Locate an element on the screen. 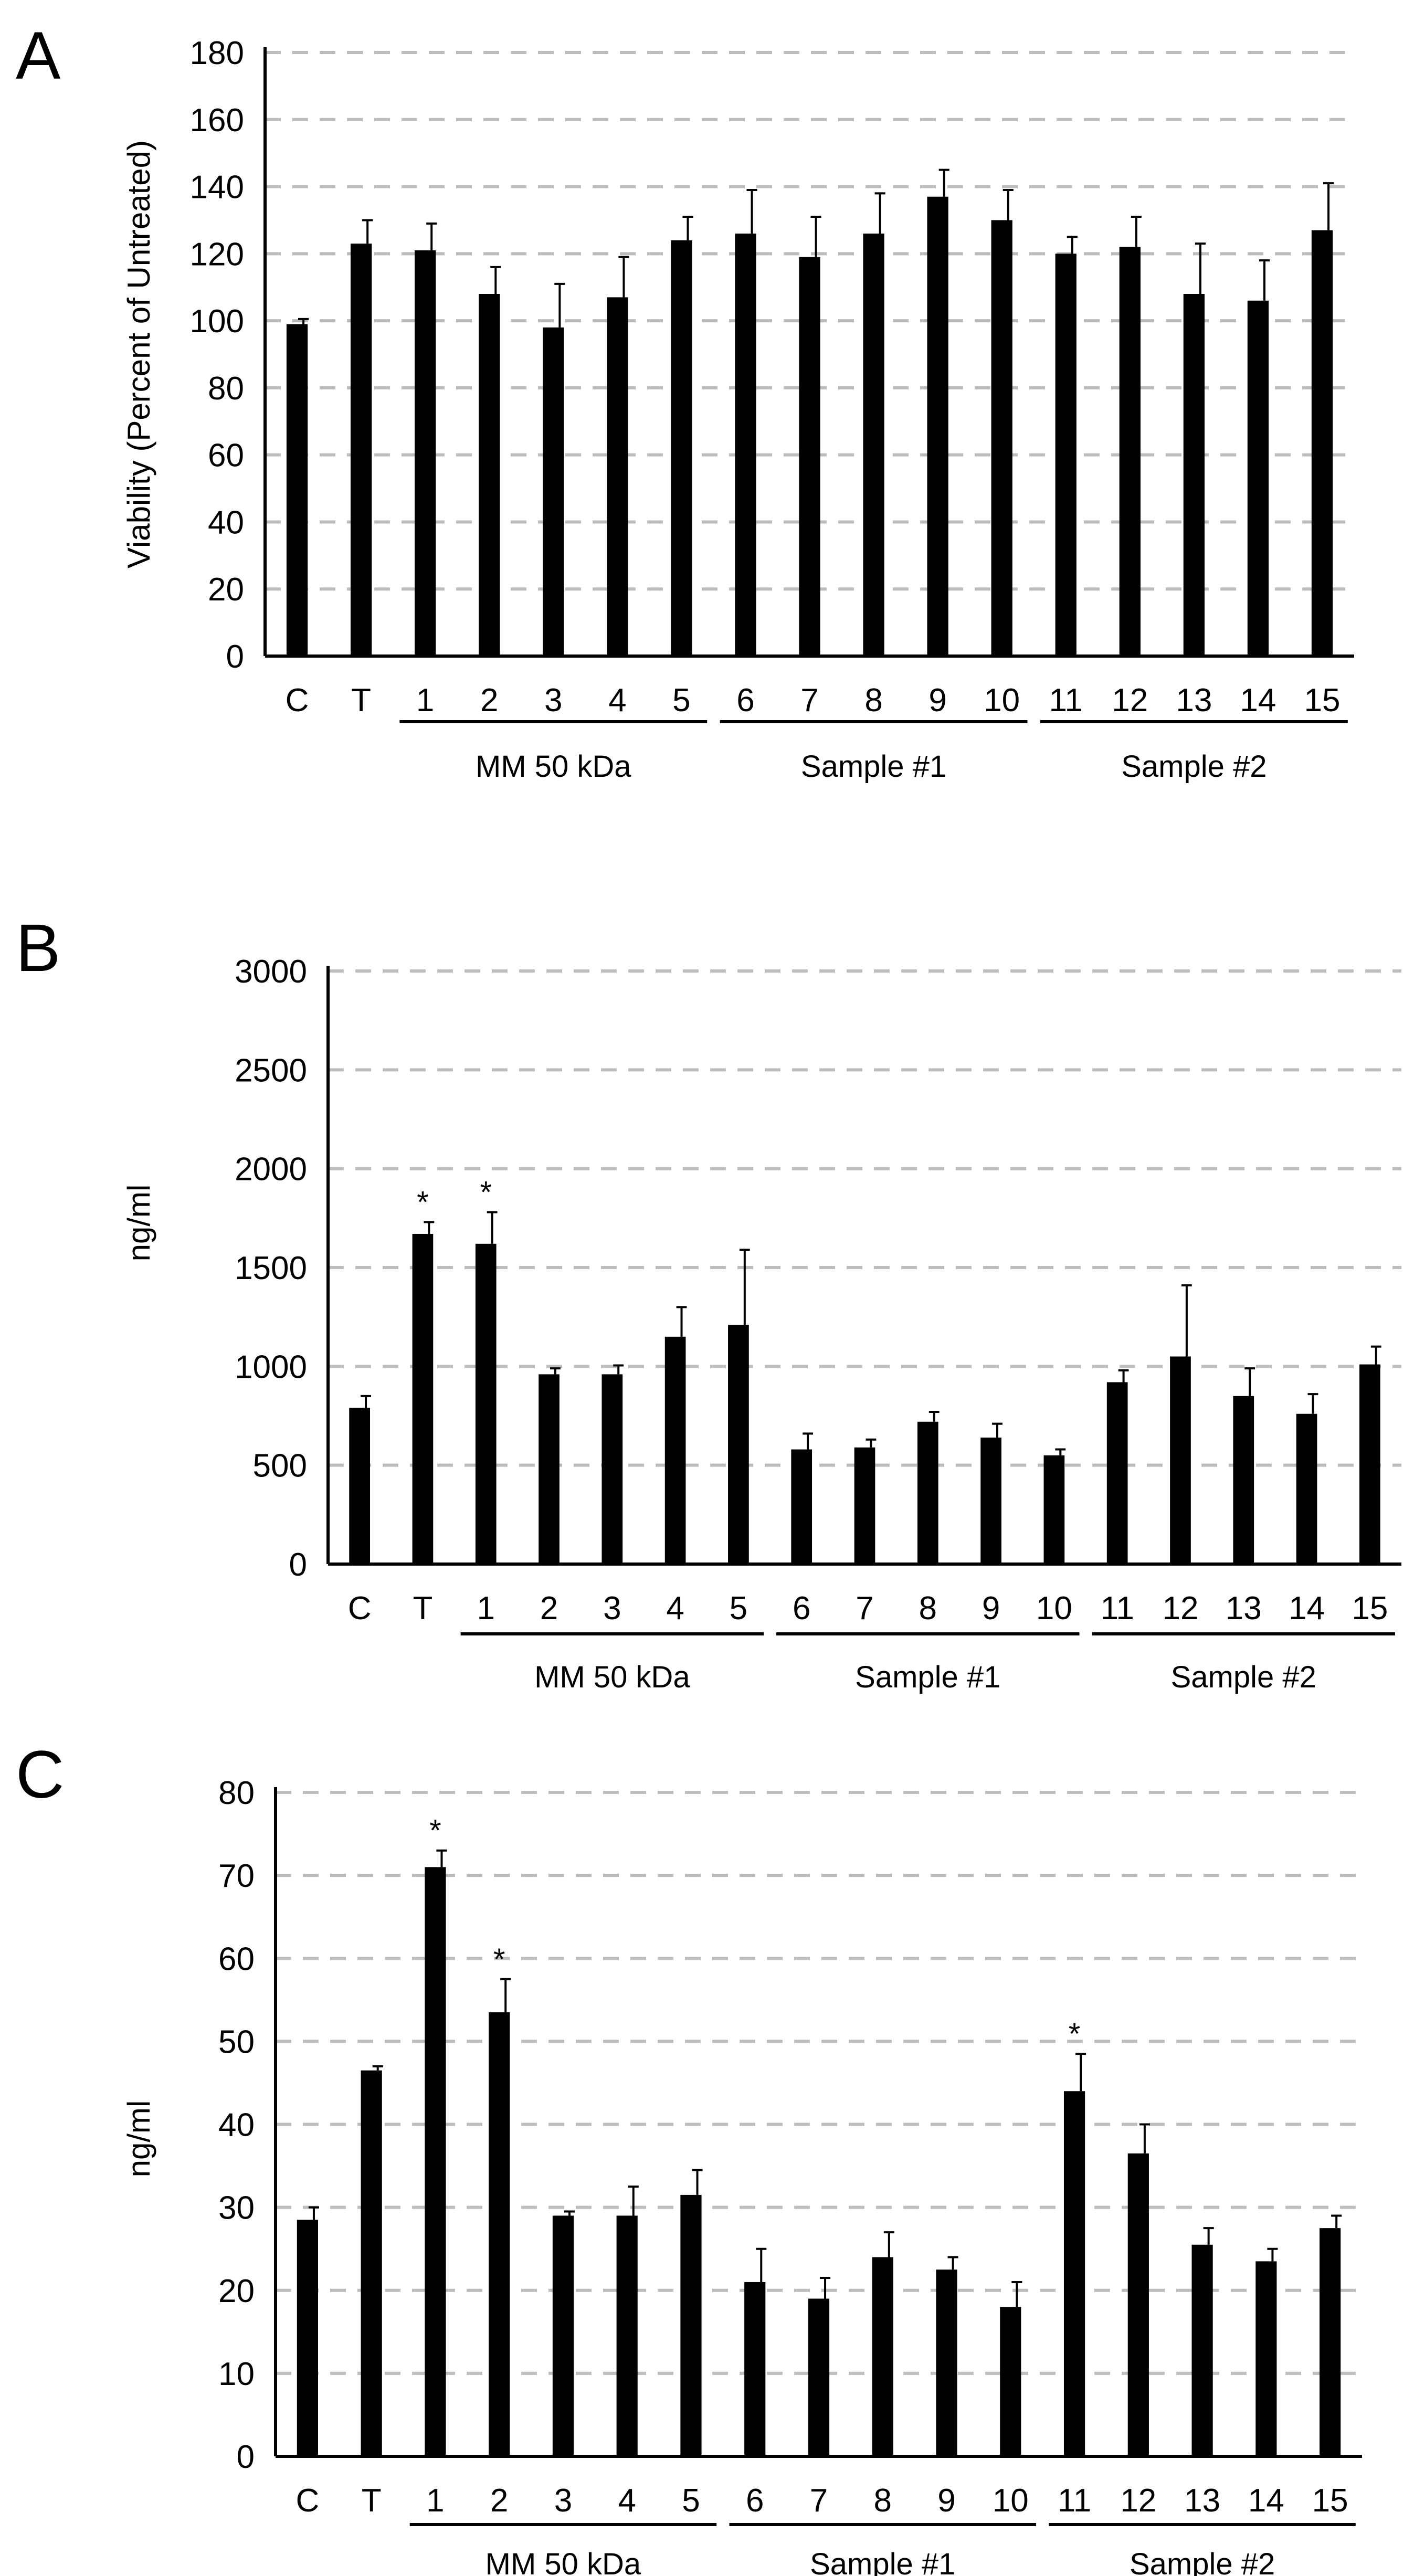  panel-b-y-tick-label: 2500 is located at coordinates (271, 1070).